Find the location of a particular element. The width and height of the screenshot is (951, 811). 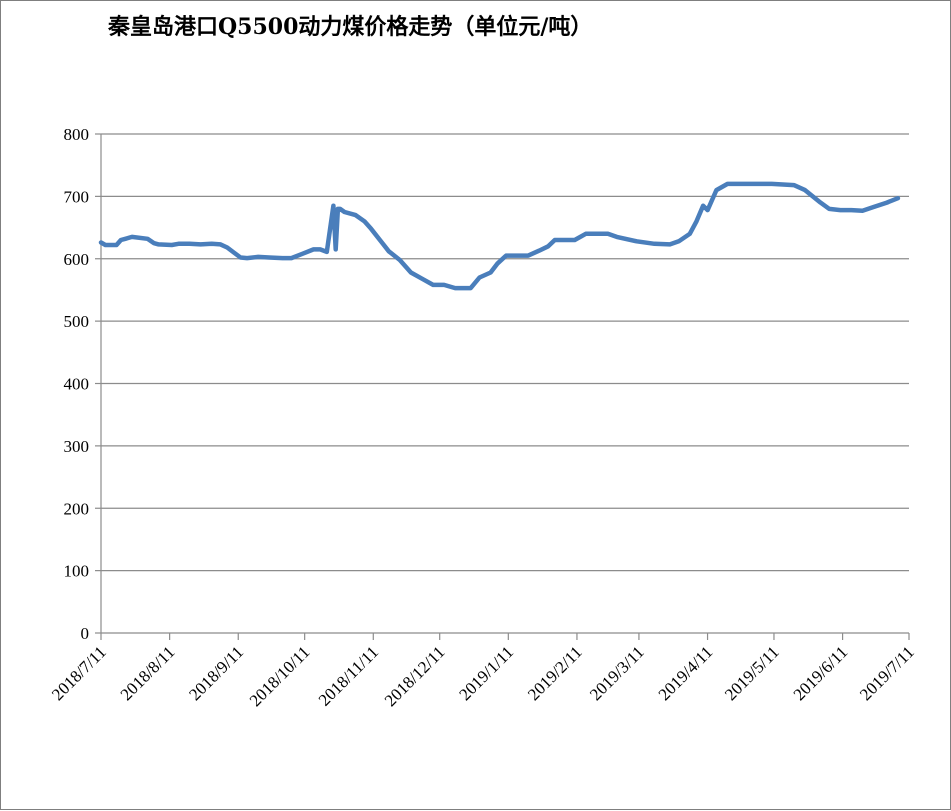

y-tick-label: 600 is located at coordinates (77, 259).